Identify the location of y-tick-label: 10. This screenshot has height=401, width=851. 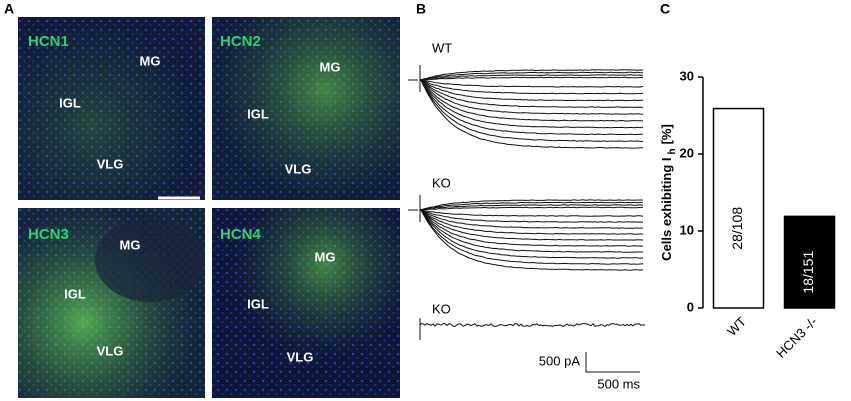
(687, 229).